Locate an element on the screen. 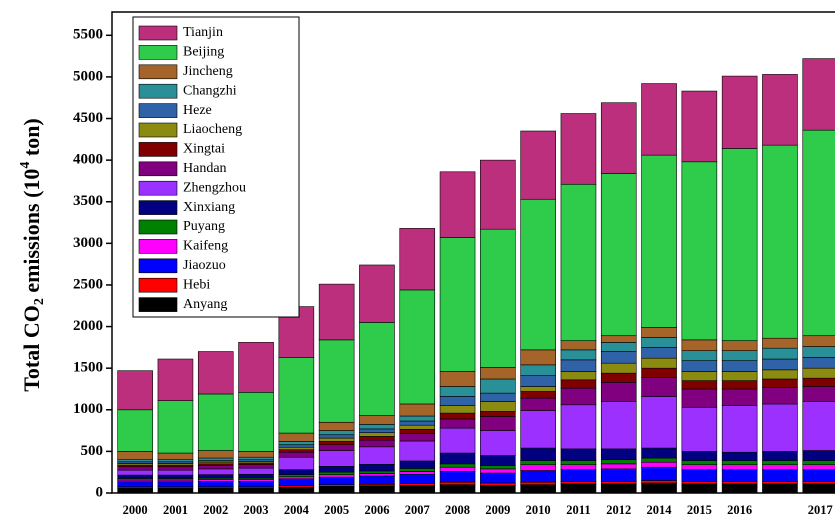 The width and height of the screenshot is (835, 520). x-tick-label: 2016 is located at coordinates (739, 510).